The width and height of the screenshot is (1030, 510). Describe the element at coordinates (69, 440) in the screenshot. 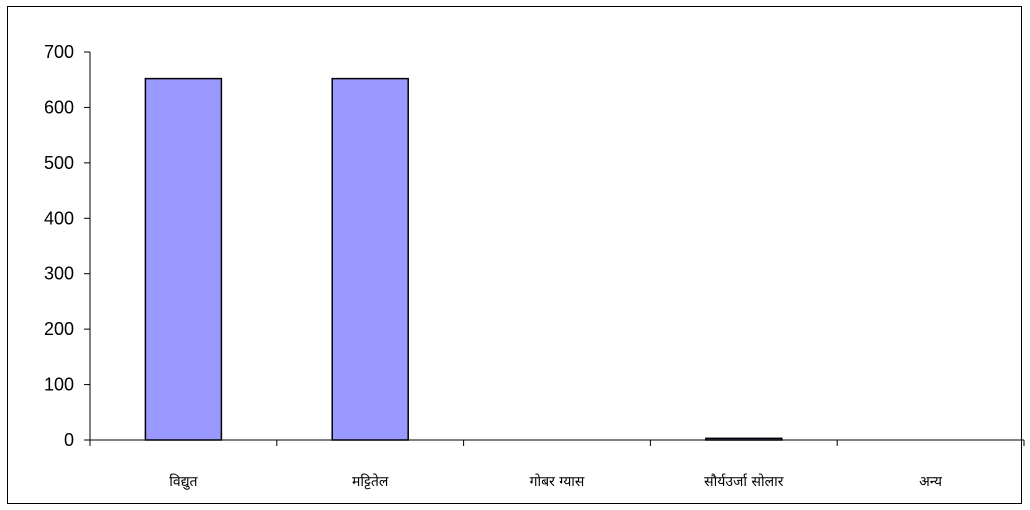

I see `y-tick-label: 0` at that location.